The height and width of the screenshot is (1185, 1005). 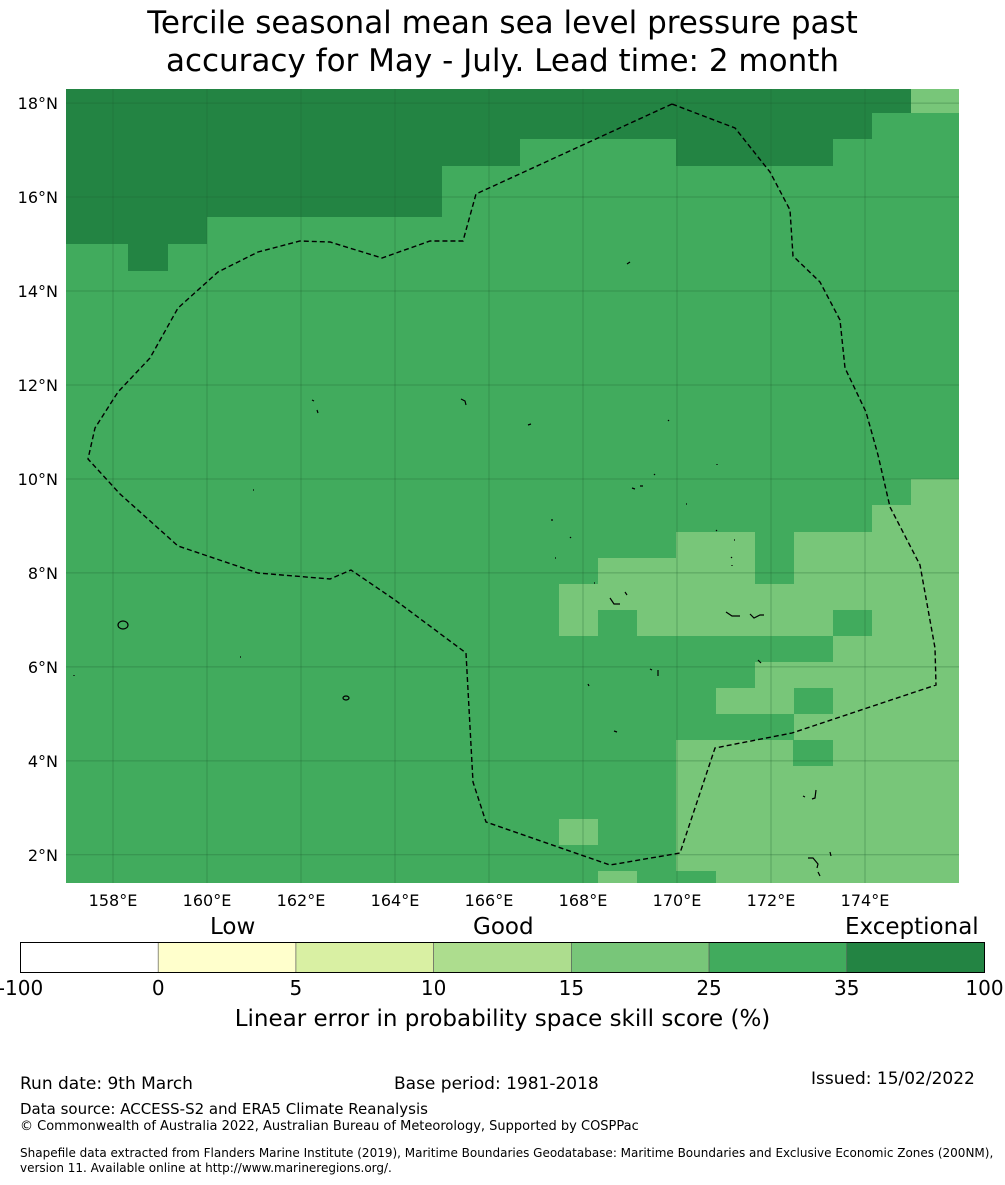 I want to click on lon-tick-label: 160°E, so click(x=207, y=900).